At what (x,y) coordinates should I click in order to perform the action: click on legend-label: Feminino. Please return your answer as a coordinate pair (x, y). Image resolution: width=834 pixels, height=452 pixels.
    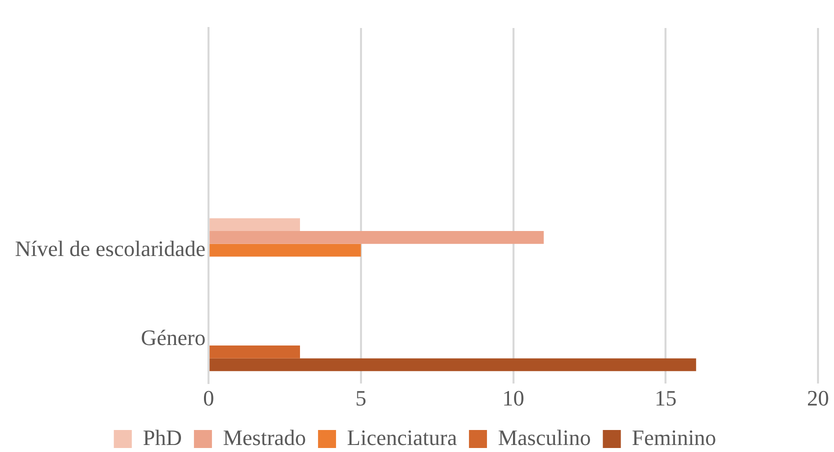
    Looking at the image, I should click on (674, 437).